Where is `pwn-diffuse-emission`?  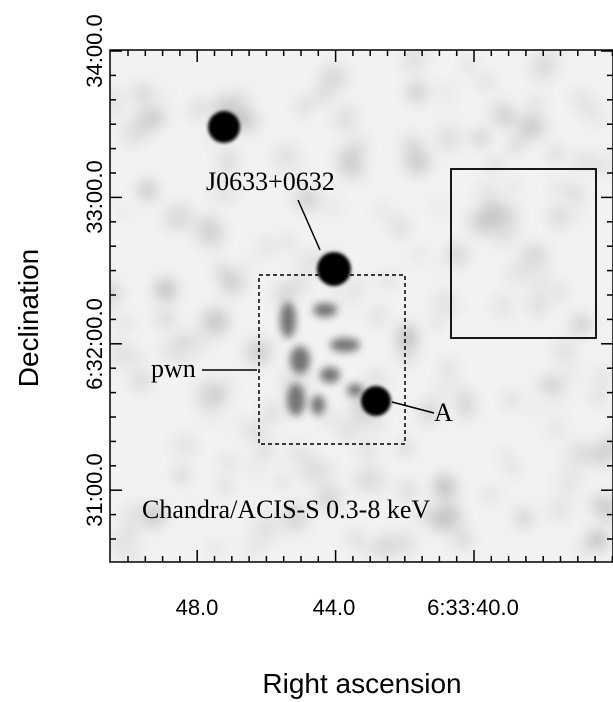 pwn-diffuse-emission is located at coordinates (321, 359).